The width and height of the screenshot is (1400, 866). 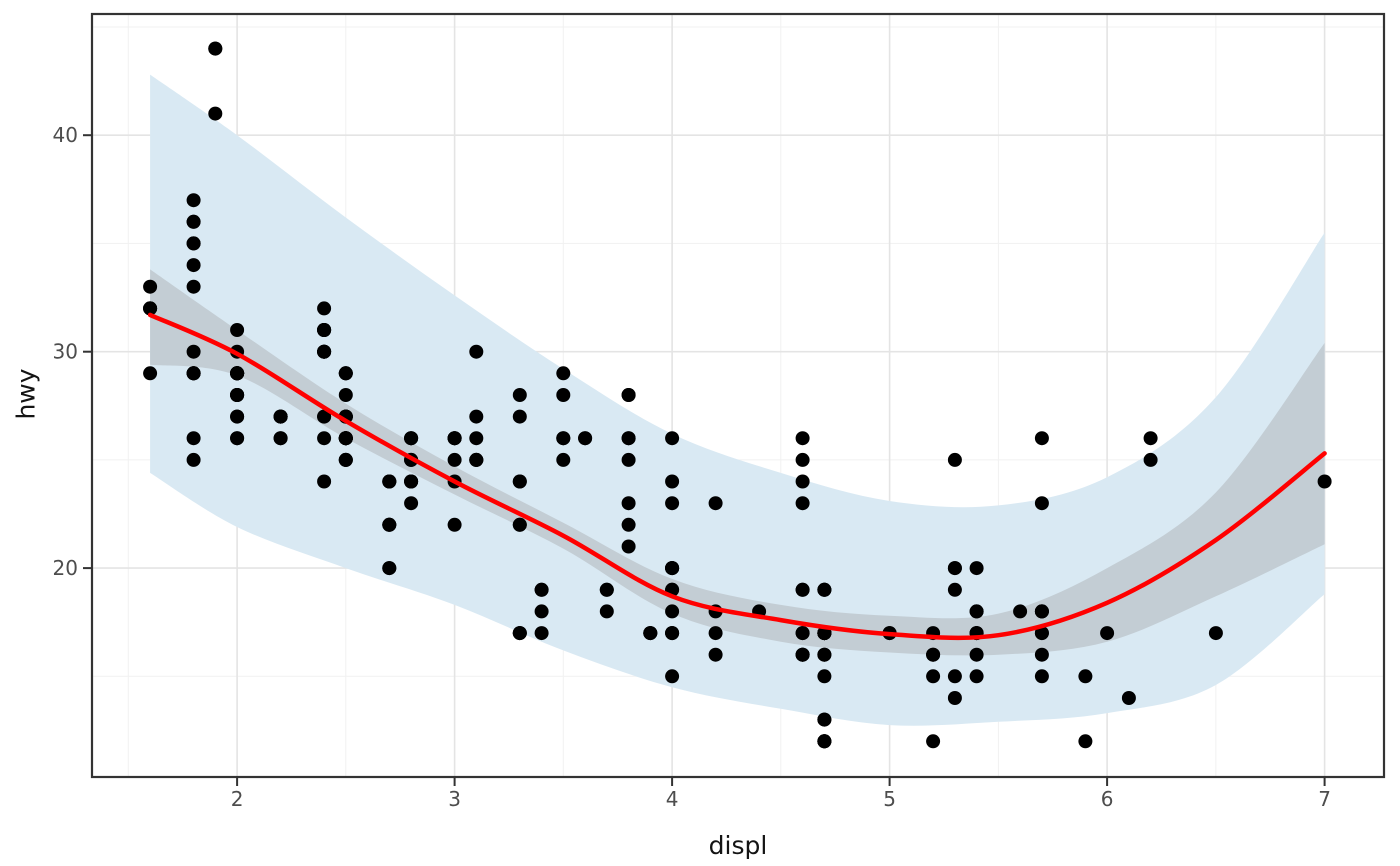 What do you see at coordinates (65, 135) in the screenshot?
I see `y-tick-label: 40` at bounding box center [65, 135].